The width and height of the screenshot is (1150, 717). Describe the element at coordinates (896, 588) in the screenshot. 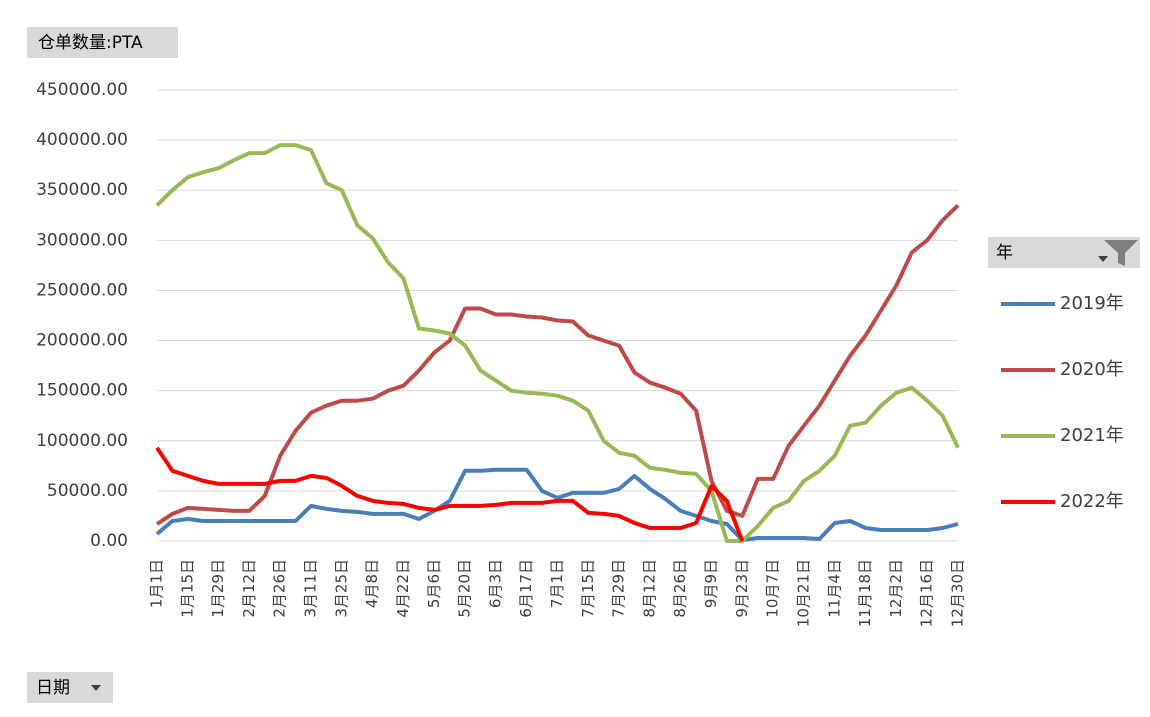

I see `x-tick-label: 12月2日` at that location.